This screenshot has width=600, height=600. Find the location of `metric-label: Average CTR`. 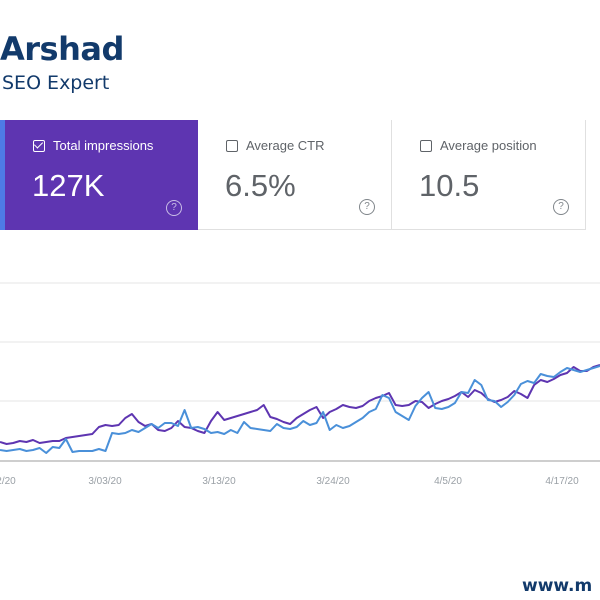

metric-label: Average CTR is located at coordinates (285, 145).